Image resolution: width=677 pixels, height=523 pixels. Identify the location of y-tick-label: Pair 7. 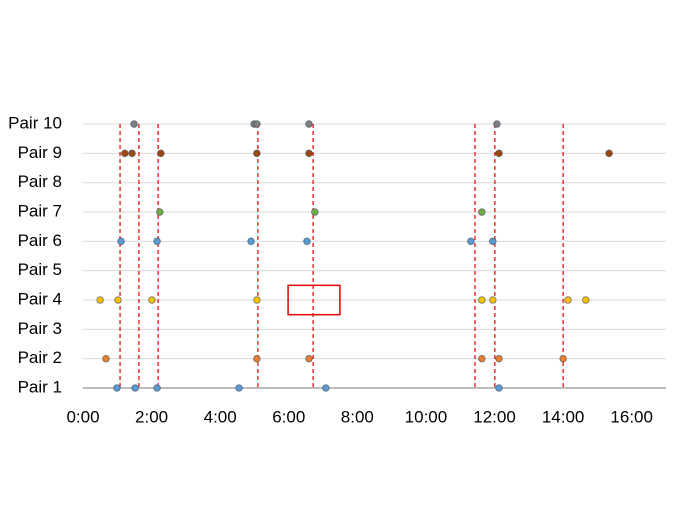
(40, 211).